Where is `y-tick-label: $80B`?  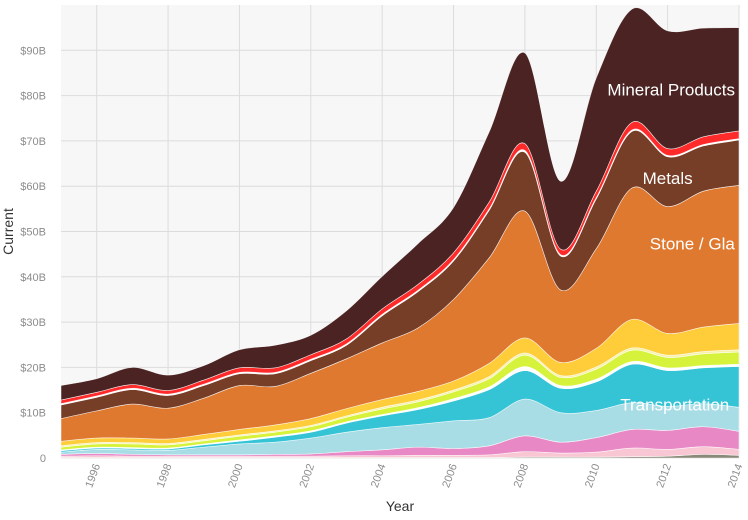
y-tick-label: $80B is located at coordinates (33, 97).